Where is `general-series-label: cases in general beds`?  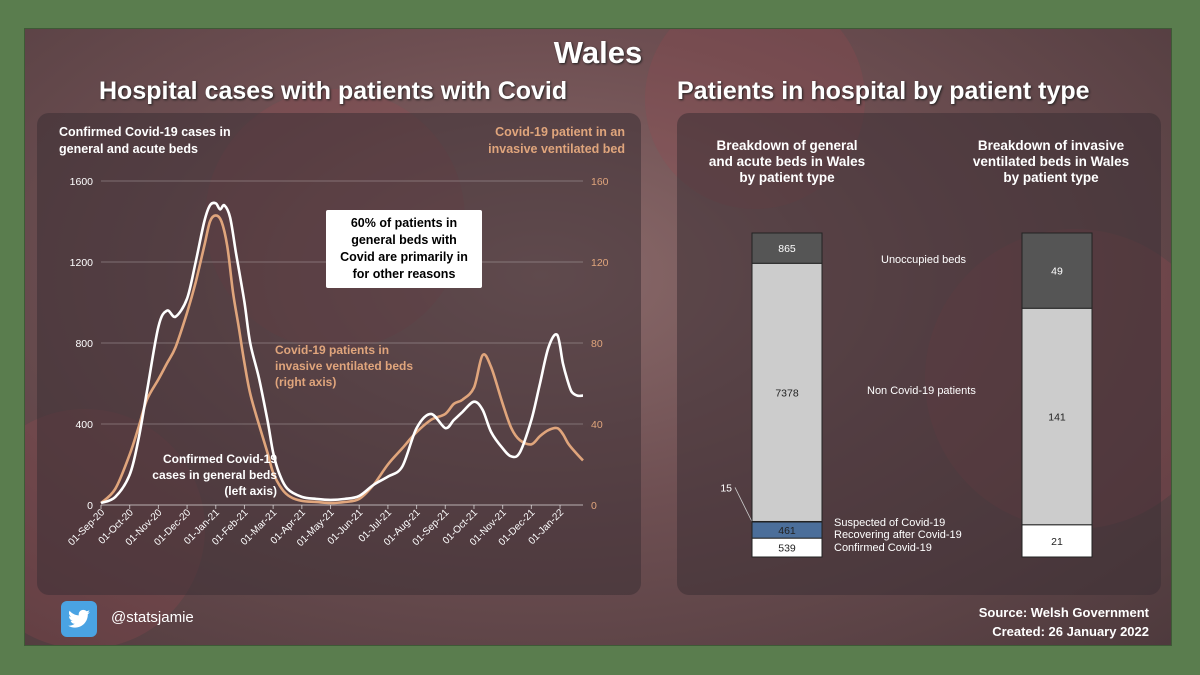
general-series-label: cases in general beds is located at coordinates (214, 475).